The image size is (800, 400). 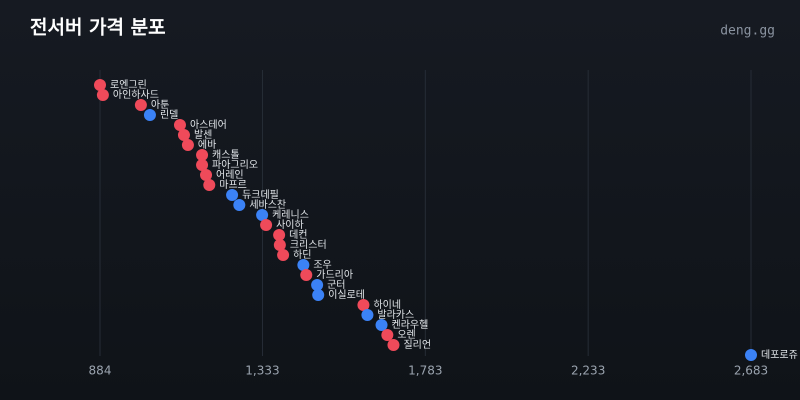 I want to click on dot-label: 조우, so click(x=322, y=265).